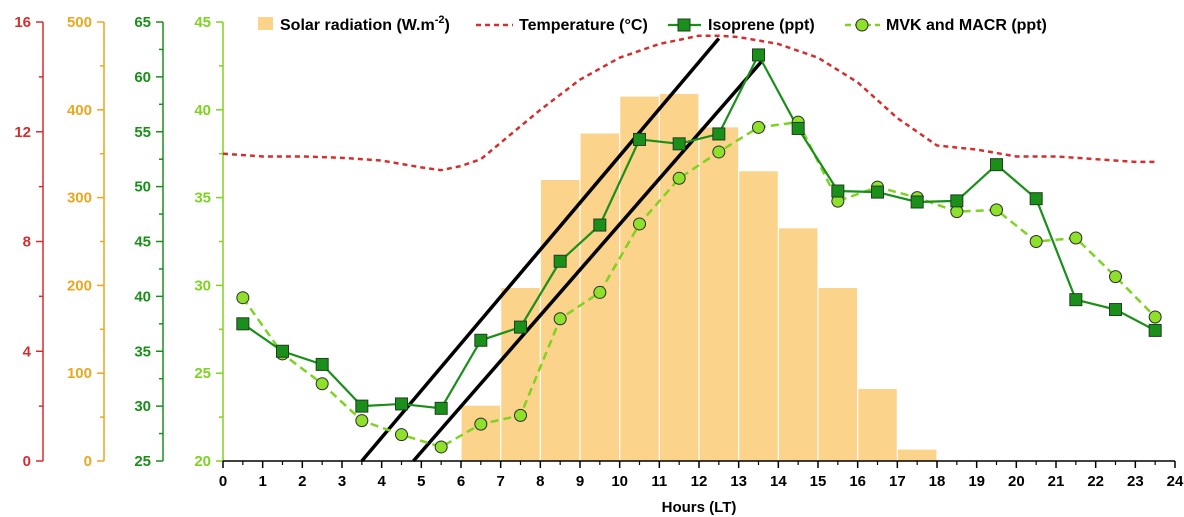 The width and height of the screenshot is (1184, 517). Describe the element at coordinates (142, 461) in the screenshot. I see `y-tick-label-isoprene: 25` at that location.